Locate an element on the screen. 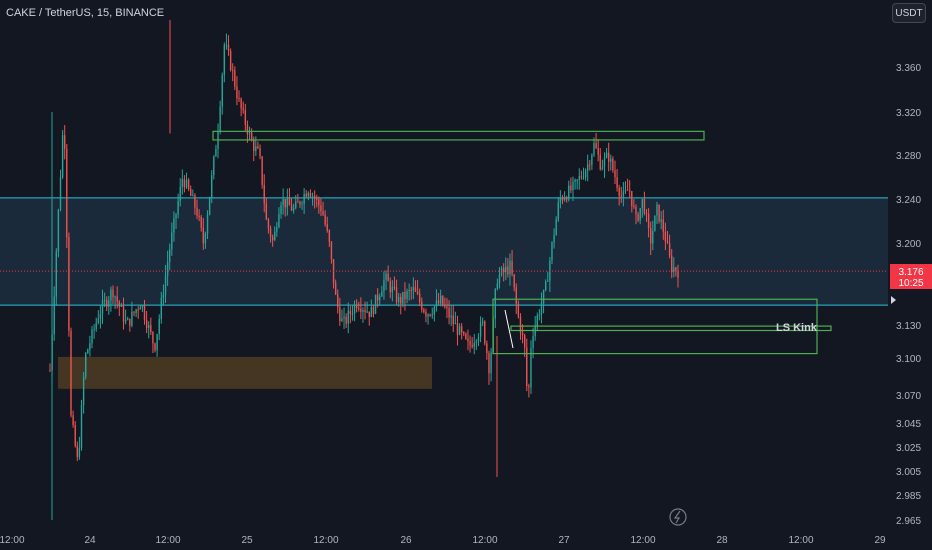 Image resolution: width=932 pixels, height=550 pixels. ls-kink-box is located at coordinates (671, 328).